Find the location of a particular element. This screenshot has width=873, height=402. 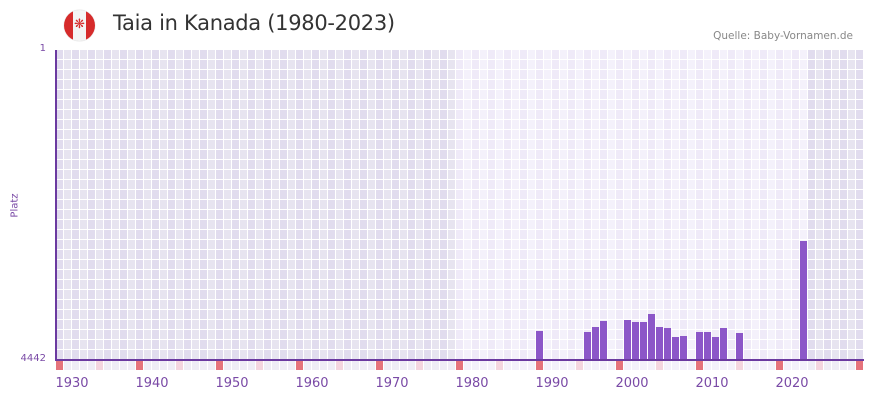

bar-1999 is located at coordinates (627, 340).